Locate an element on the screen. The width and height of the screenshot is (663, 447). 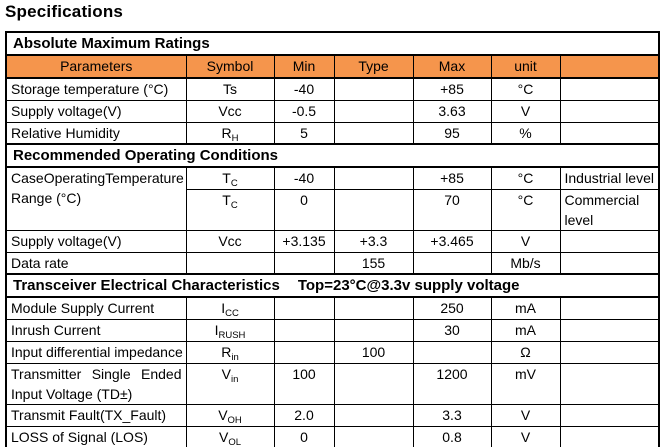
section-cell: Absolute Maximum Ratings is located at coordinates (332, 43).